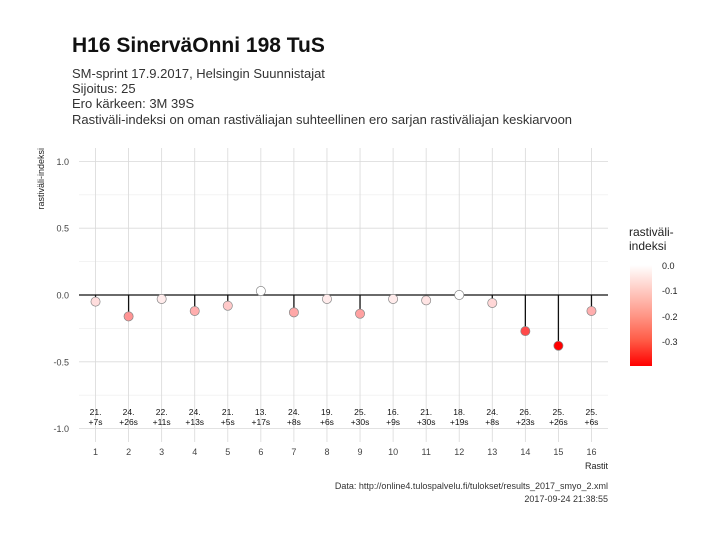 This screenshot has height=540, width=720. Describe the element at coordinates (261, 412) in the screenshot. I see `rank-label: 13.` at that location.